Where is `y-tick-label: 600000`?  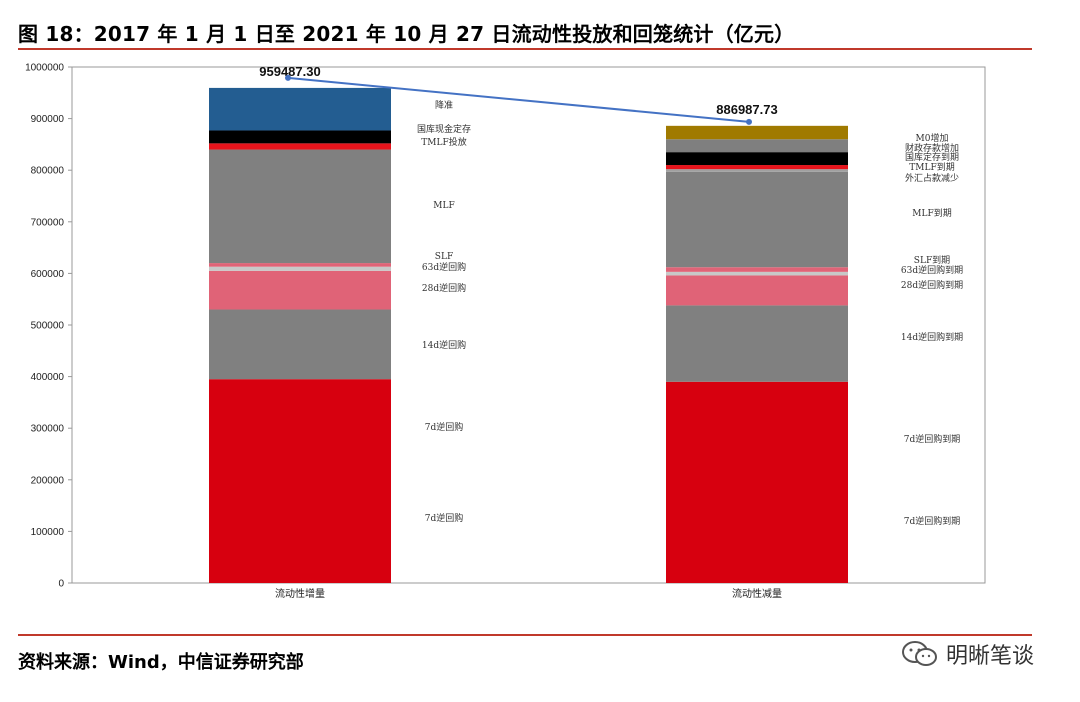
y-tick-label: 600000 is located at coordinates (48, 274).